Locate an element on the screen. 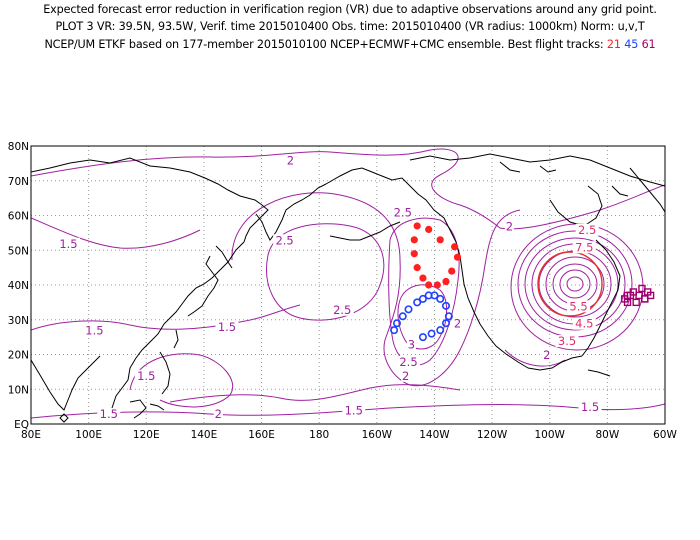 This screenshot has width=700, height=540. contour-label: 3.5 is located at coordinates (567, 341).